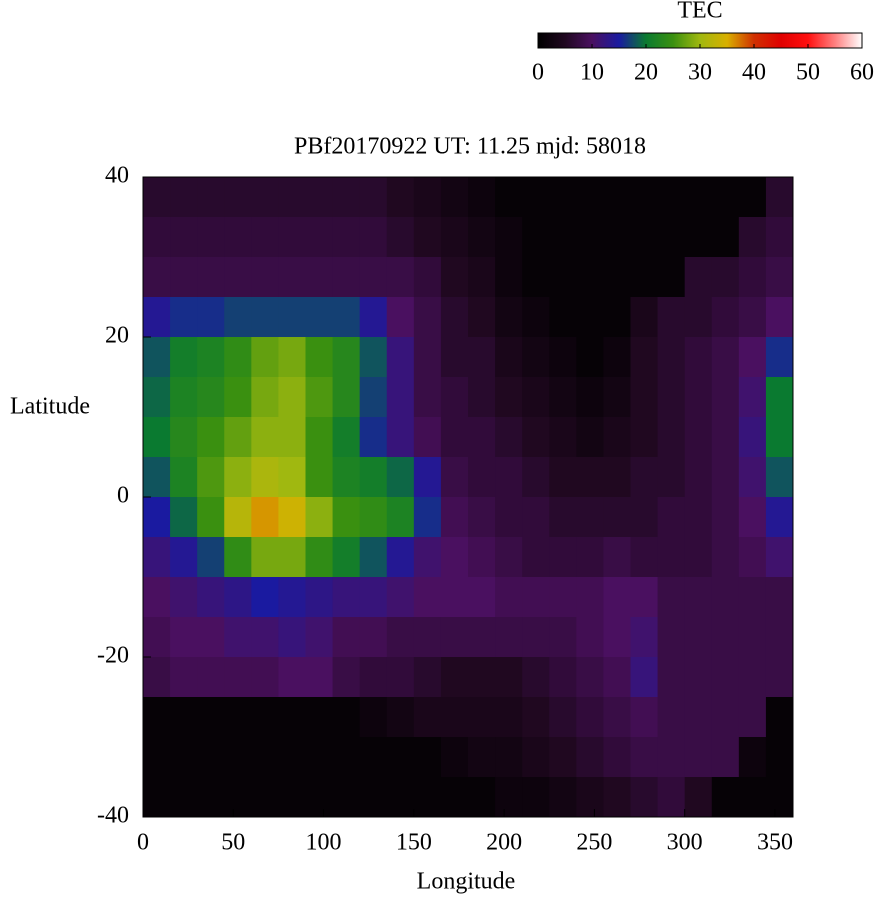 The image size is (877, 900). Describe the element at coordinates (754, 73) in the screenshot. I see `colorbar-tick-label: 40` at that location.